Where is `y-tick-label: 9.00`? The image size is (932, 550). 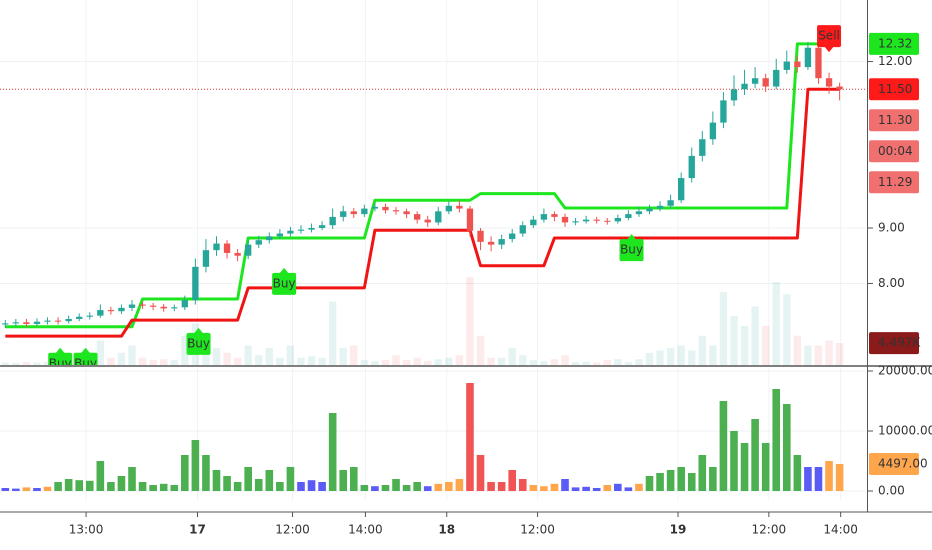
y-tick-label: 9.00 is located at coordinates (891, 227).